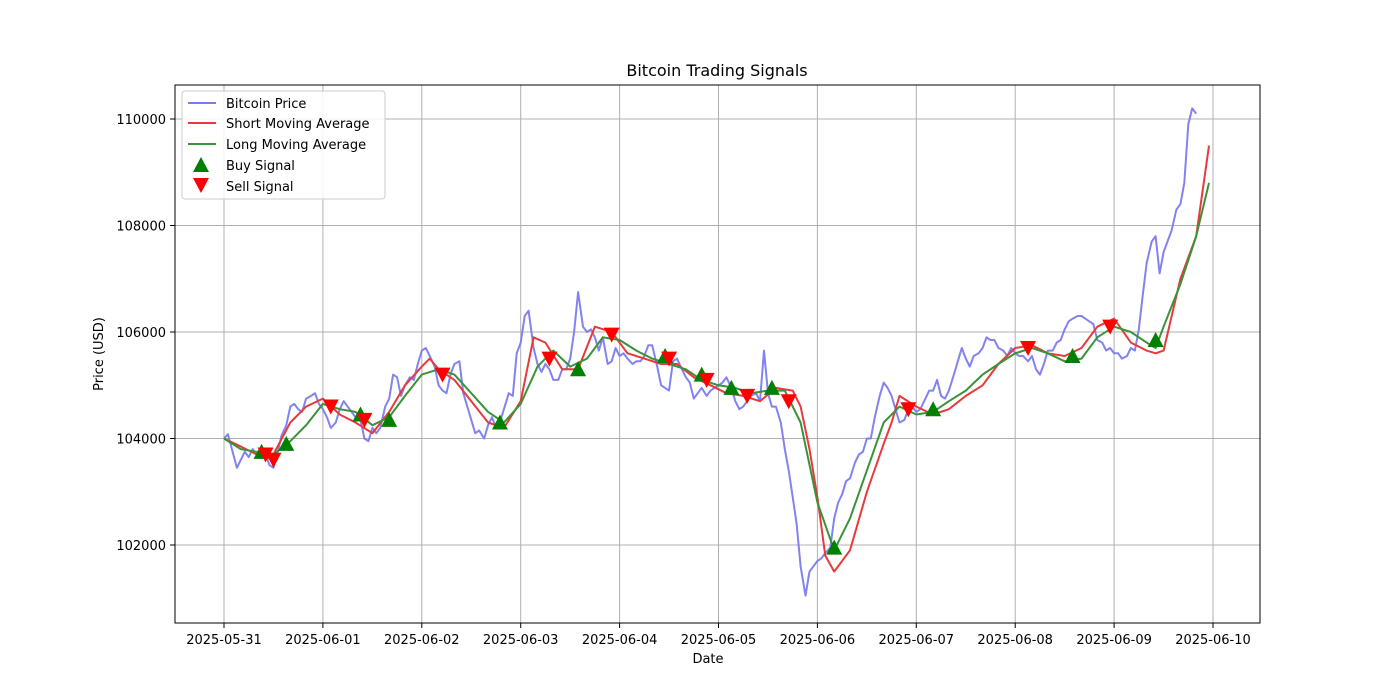 The width and height of the screenshot is (1400, 700). Describe the element at coordinates (1015, 640) in the screenshot. I see `x-tick-label: 2025-06-08` at that location.